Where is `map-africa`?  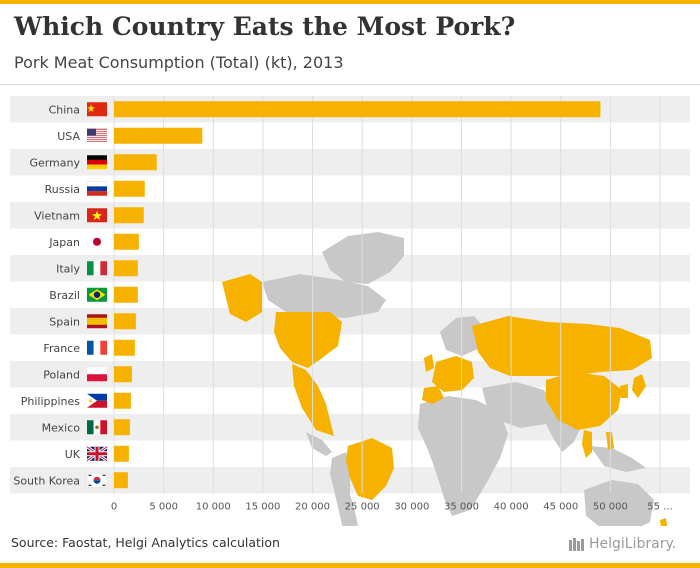 map-africa is located at coordinates (463, 456).